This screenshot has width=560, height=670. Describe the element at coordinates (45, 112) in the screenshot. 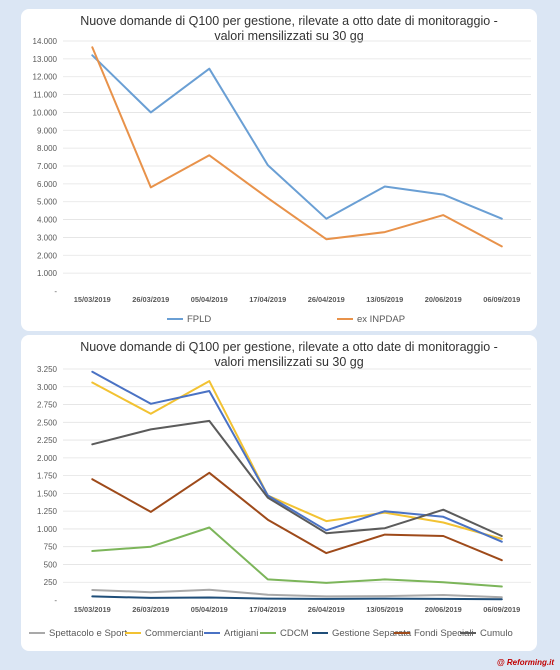

I see `y-tick-label: 10.000` at that location.